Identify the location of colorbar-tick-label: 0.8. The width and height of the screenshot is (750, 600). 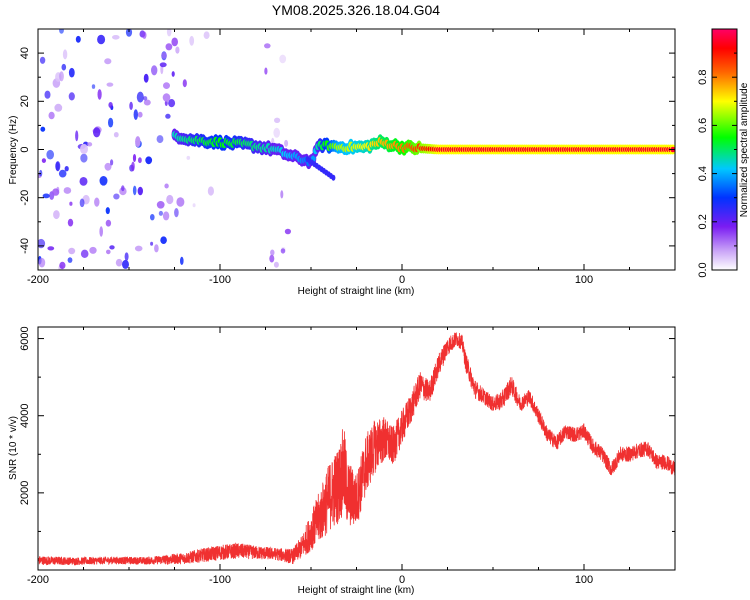
(703, 77).